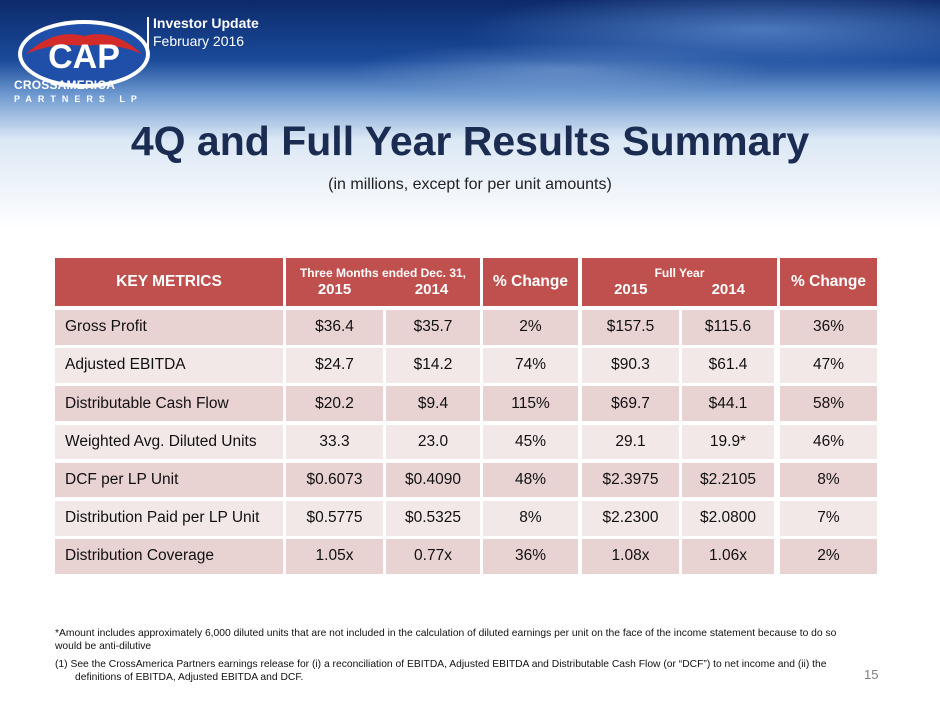 Image resolution: width=940 pixels, height=705 pixels. What do you see at coordinates (630, 480) in the screenshot?
I see `table-cell-fy2015: $2.3975` at bounding box center [630, 480].